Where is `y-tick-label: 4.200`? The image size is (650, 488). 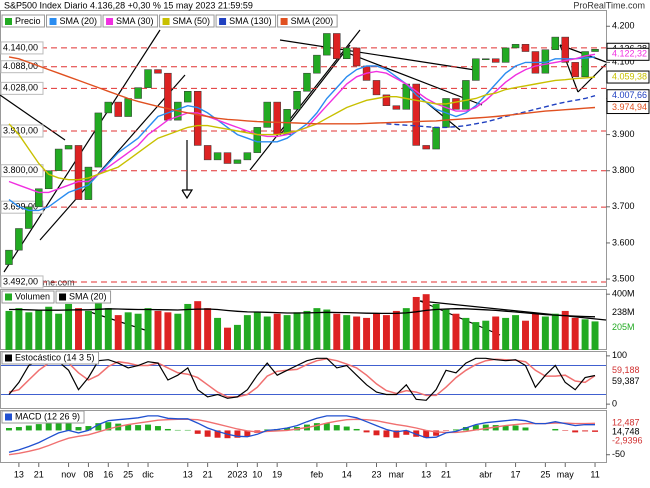
y-tick-label: 4.200 is located at coordinates (623, 26).